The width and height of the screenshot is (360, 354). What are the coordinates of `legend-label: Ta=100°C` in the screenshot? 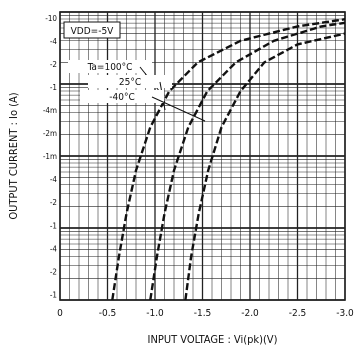 It's located at (110, 67).